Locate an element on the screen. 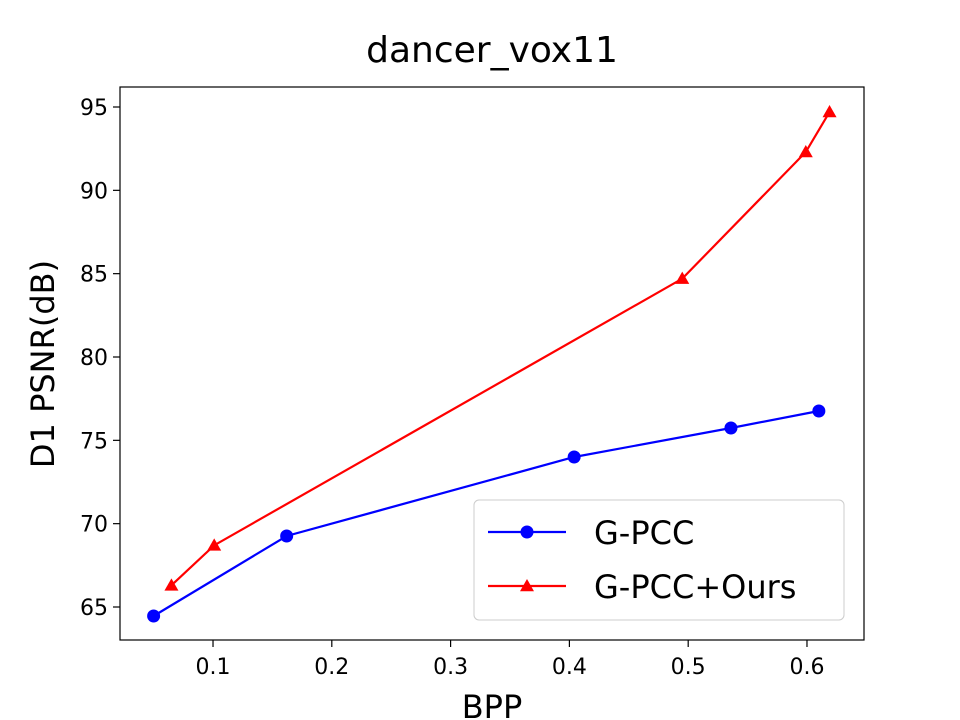 The width and height of the screenshot is (960, 720). y-tick-label: 90 is located at coordinates (94, 191).